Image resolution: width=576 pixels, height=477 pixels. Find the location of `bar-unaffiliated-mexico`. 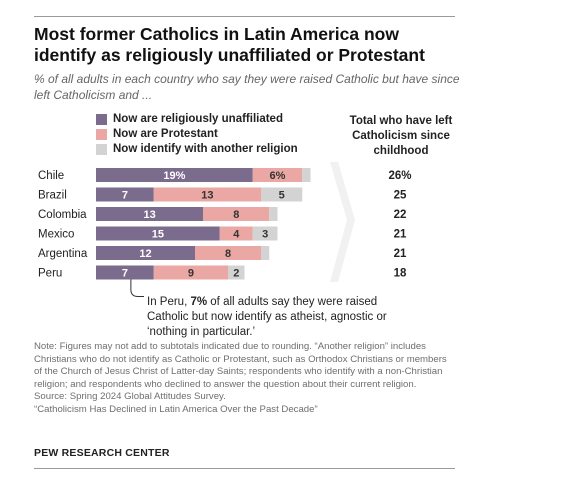

bar-unaffiliated-mexico is located at coordinates (158, 233).